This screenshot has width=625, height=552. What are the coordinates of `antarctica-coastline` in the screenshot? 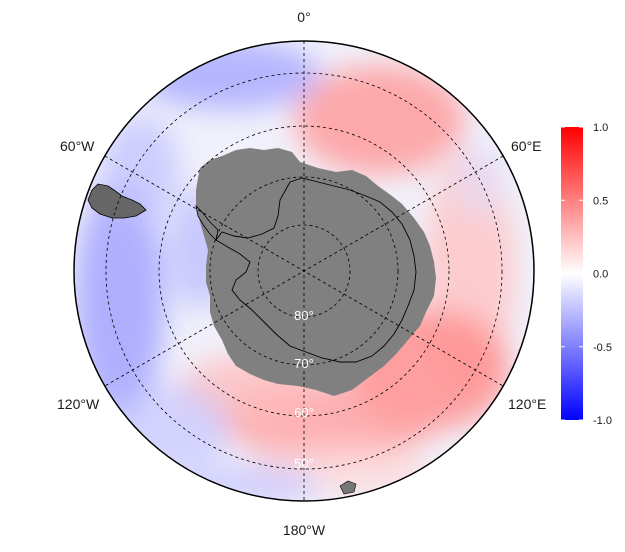 It's located at (316, 270).